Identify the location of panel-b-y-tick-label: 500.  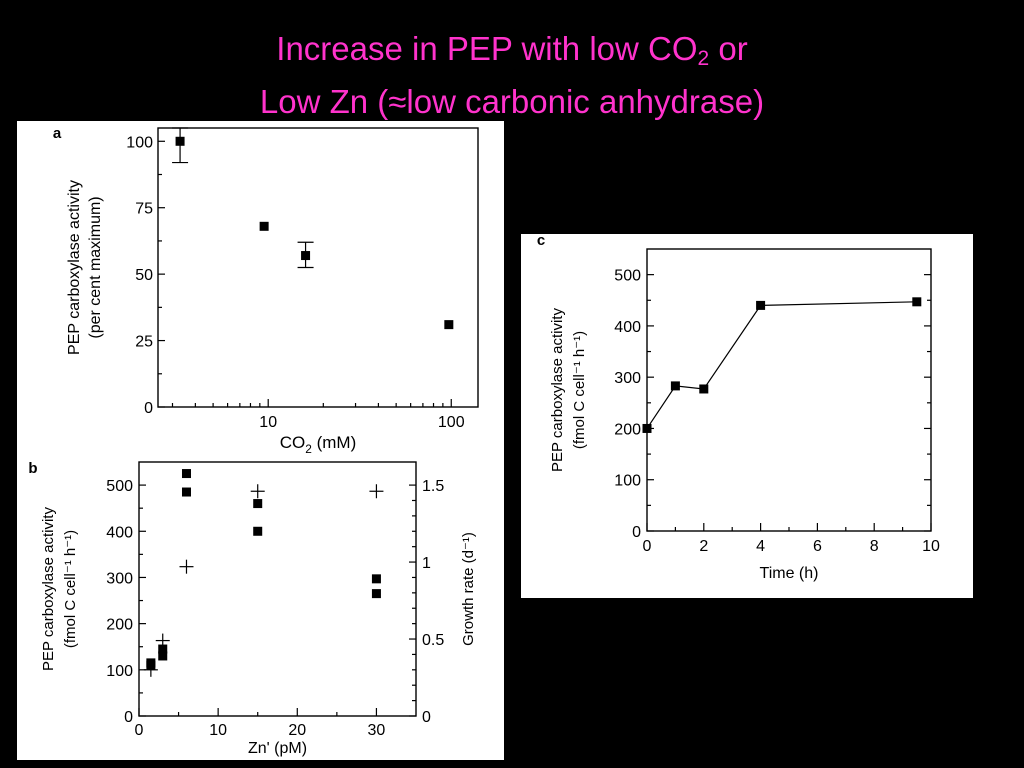
(119, 486).